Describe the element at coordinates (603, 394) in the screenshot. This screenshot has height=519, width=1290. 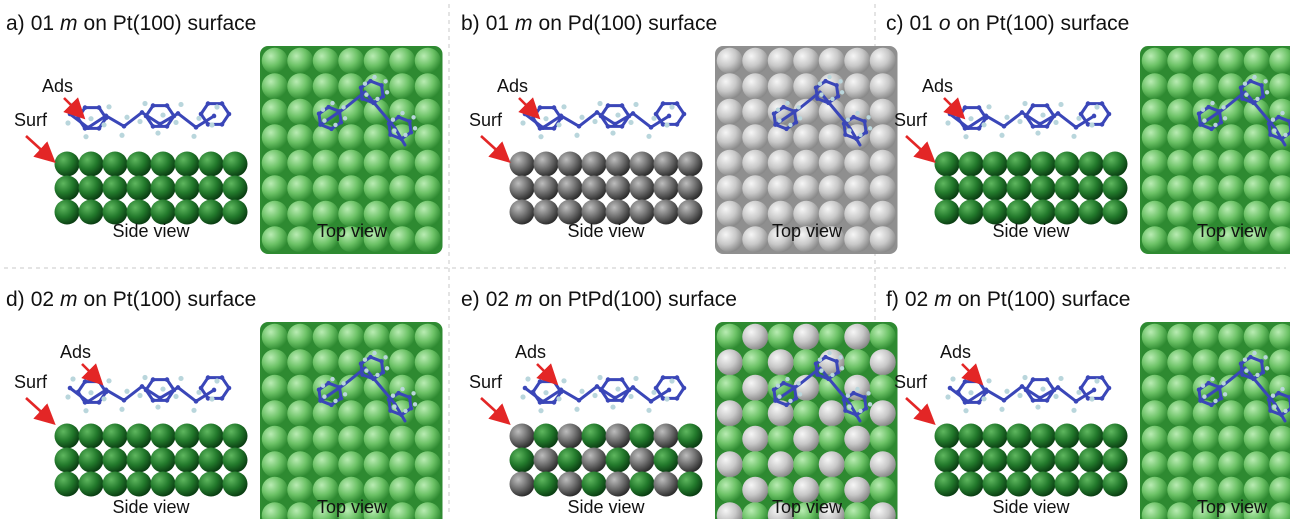
I see `adsorbate-molecule-side` at that location.